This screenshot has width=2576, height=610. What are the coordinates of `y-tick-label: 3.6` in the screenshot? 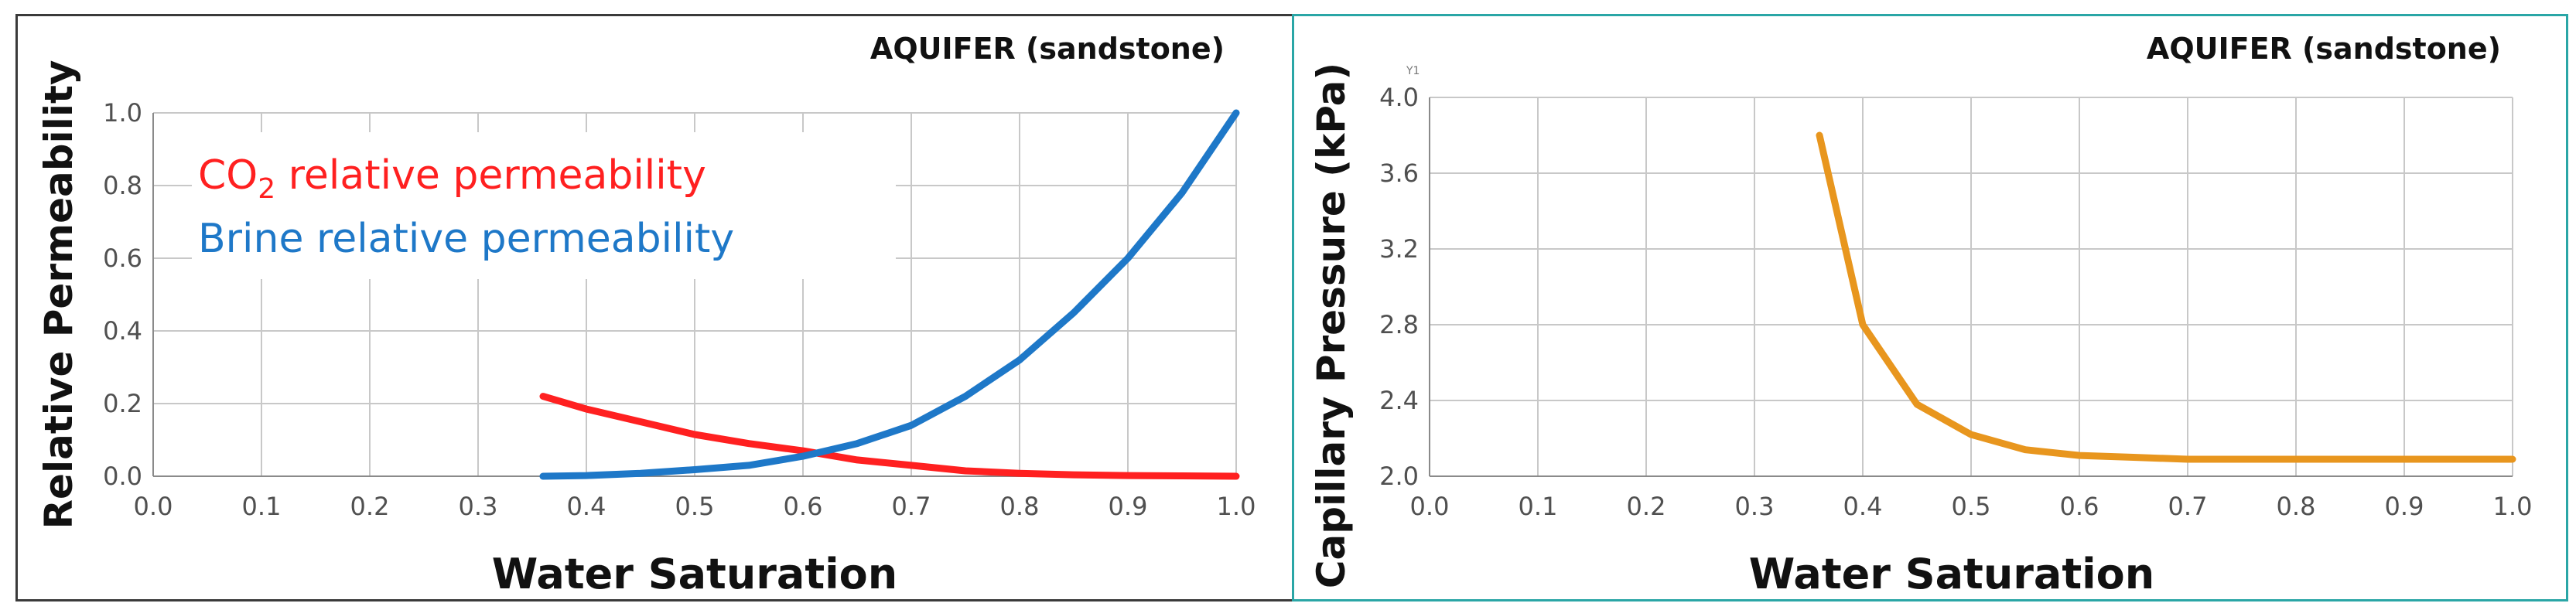 It's located at (1399, 173).